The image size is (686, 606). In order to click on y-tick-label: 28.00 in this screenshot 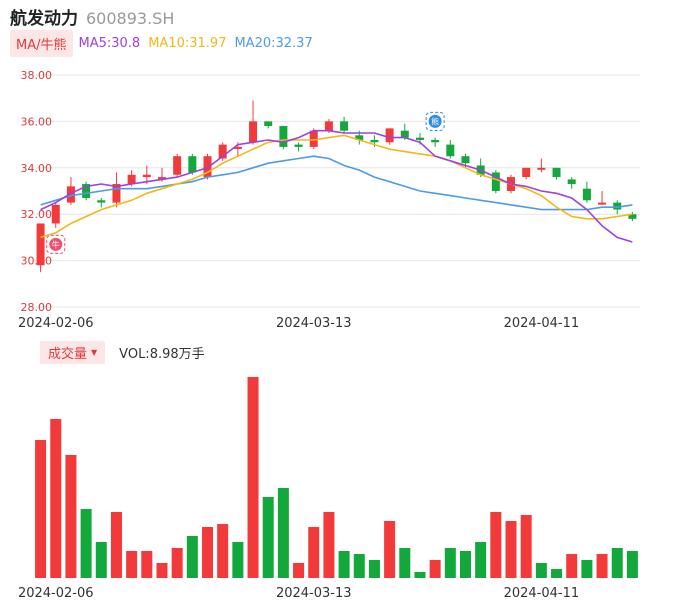, I will do `click(37, 307)`.